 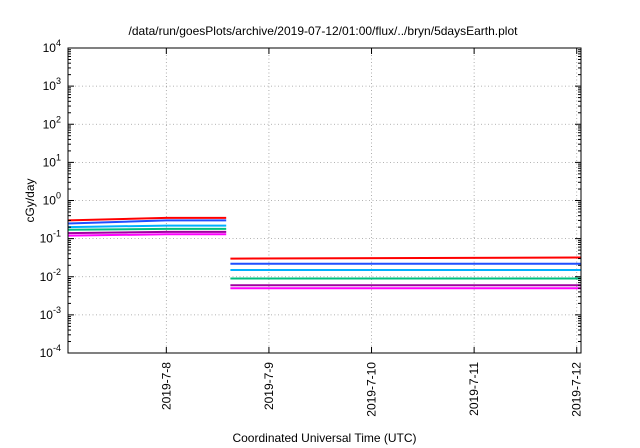 What do you see at coordinates (50, 237) in the screenshot?
I see `y-tick-label: 10⁻¹` at bounding box center [50, 237].